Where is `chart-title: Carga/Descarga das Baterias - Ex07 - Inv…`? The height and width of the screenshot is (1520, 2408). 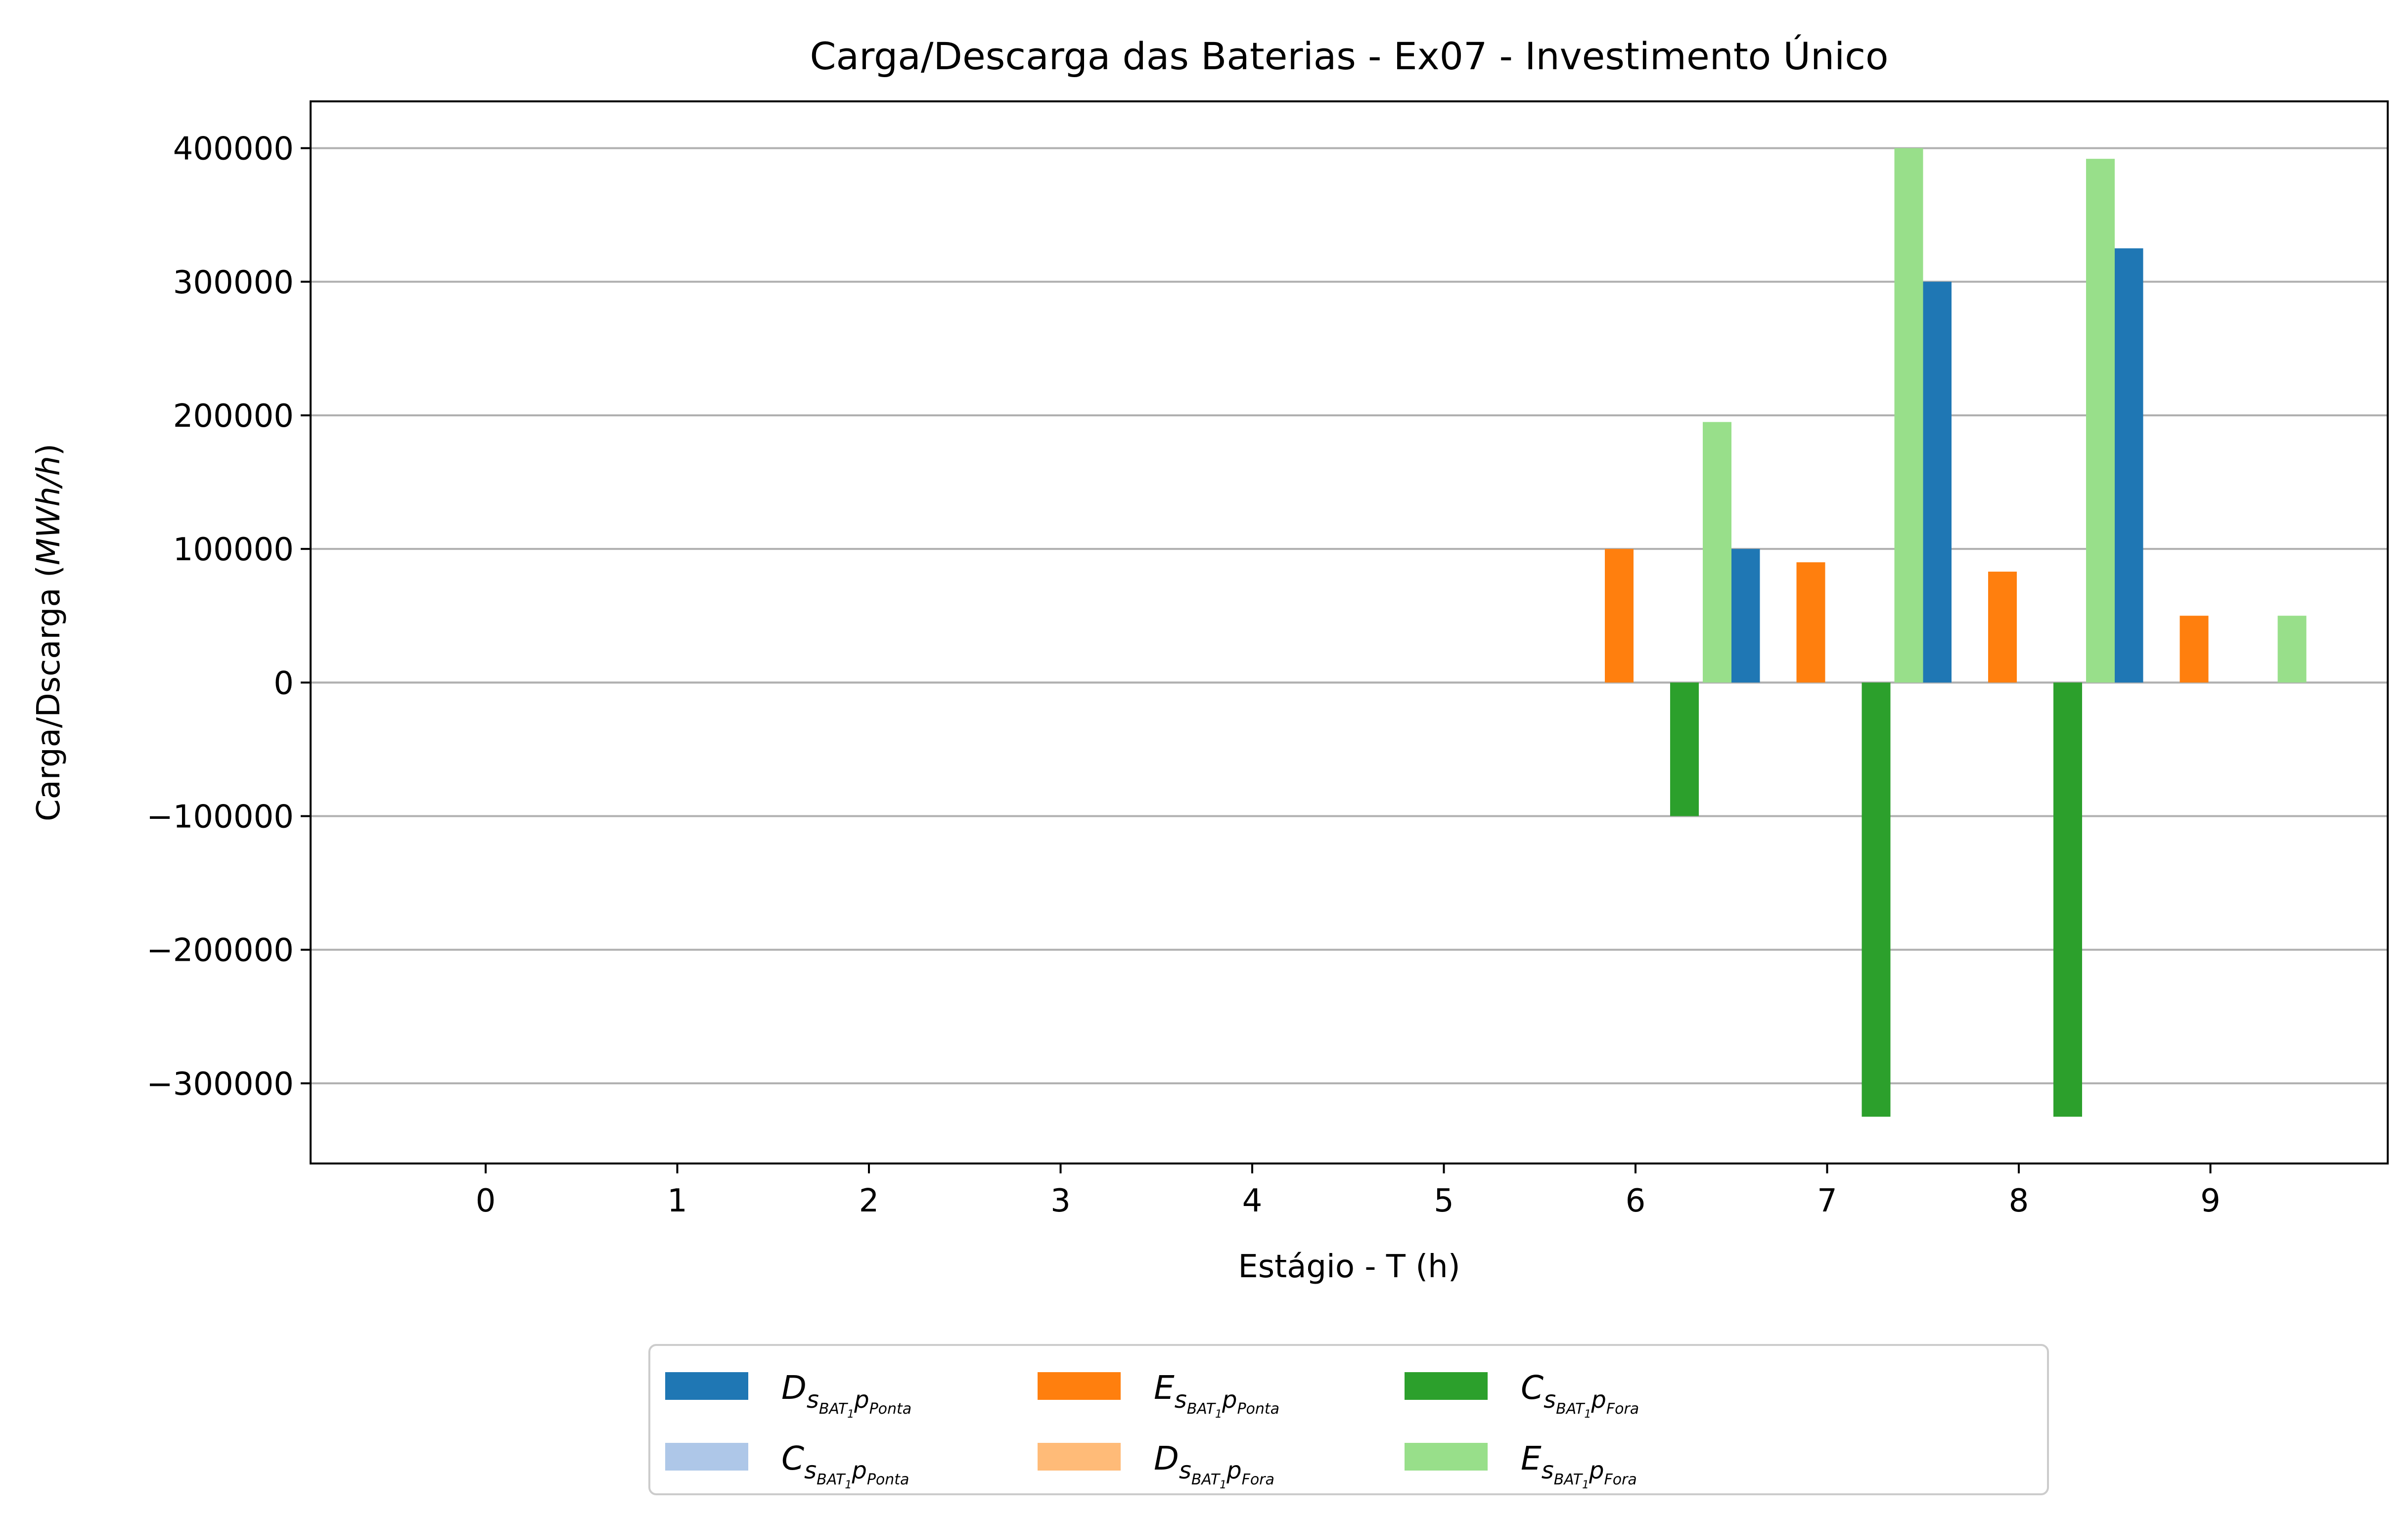
chart-title: Carga/Descarga das Baterias - Ex07 - Inv… is located at coordinates (1349, 56).